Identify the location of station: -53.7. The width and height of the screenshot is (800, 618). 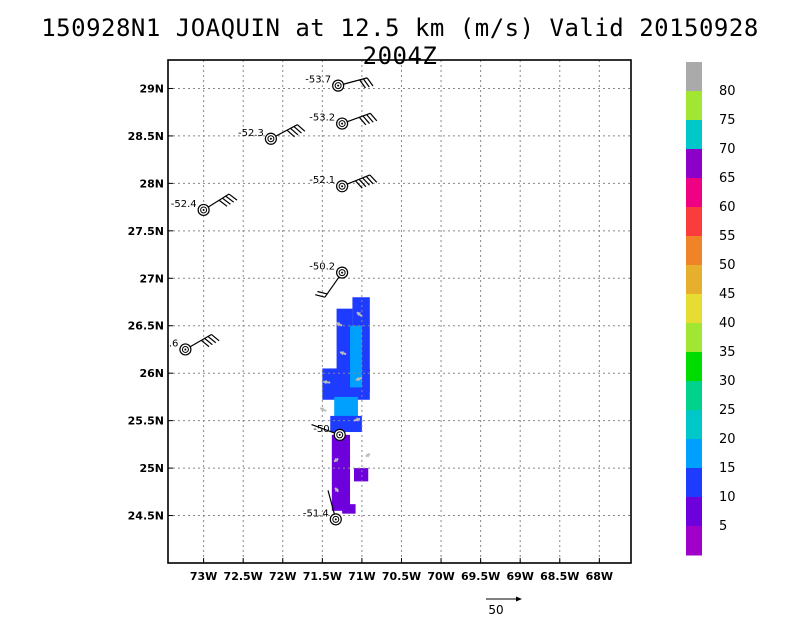
(339, 83).